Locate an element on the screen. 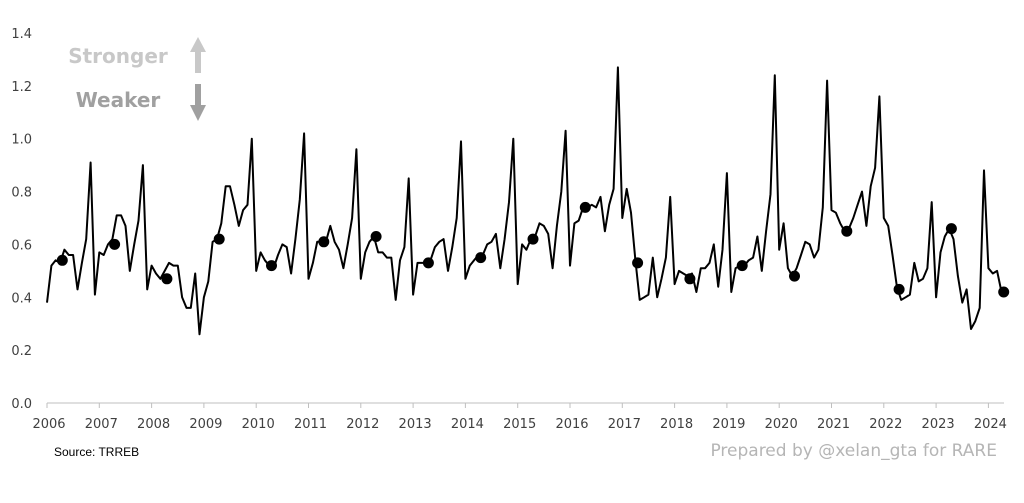  y-tick-label: 1.2 is located at coordinates (21, 87).